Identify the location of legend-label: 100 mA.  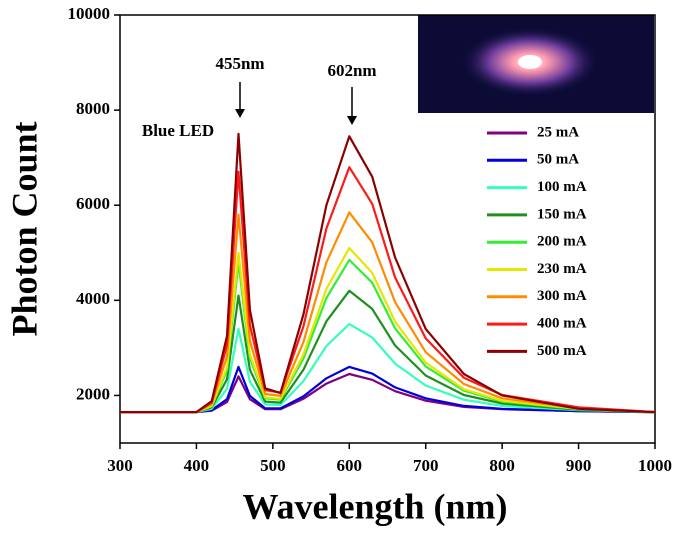
(562, 187).